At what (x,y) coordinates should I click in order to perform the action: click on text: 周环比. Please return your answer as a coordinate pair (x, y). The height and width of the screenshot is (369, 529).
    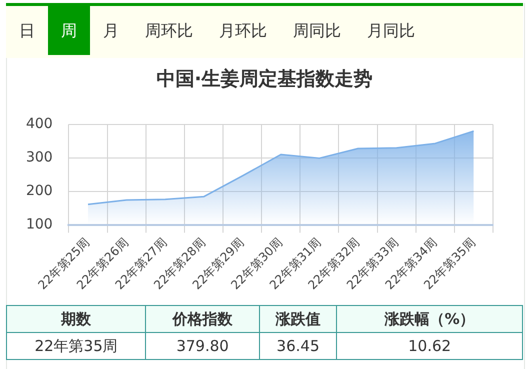
    Looking at the image, I should click on (169, 31).